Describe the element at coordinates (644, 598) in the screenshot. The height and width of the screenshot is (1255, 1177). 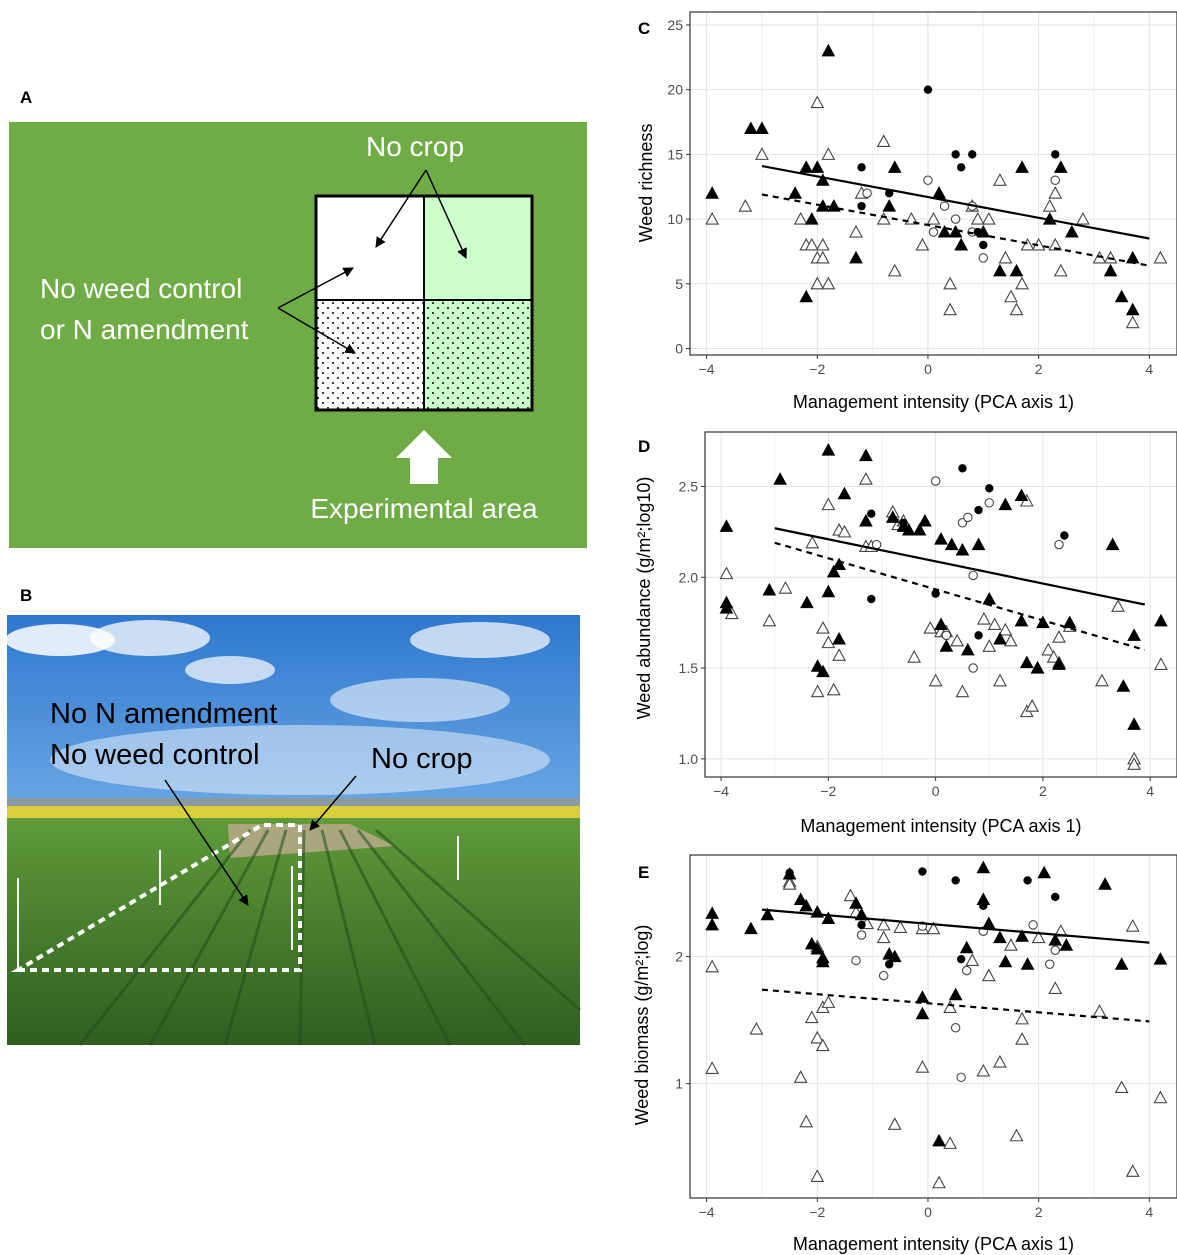
I see `y-axis-label: Weed abundance (g/m²;log10)` at that location.